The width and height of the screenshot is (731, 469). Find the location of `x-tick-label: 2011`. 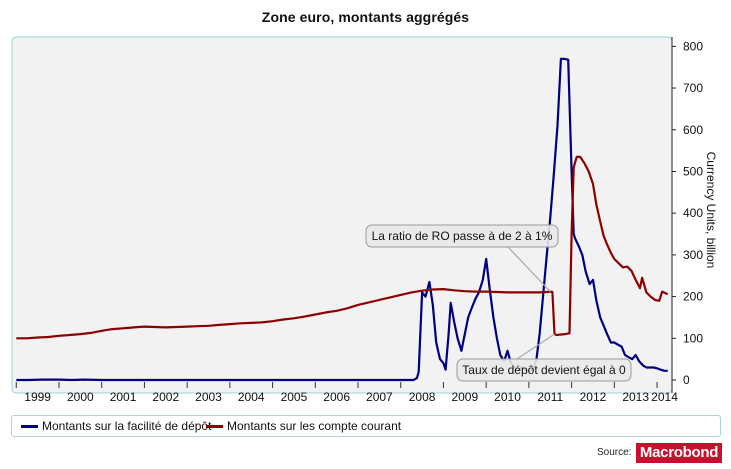

x-tick-label: 2011 is located at coordinates (550, 397).